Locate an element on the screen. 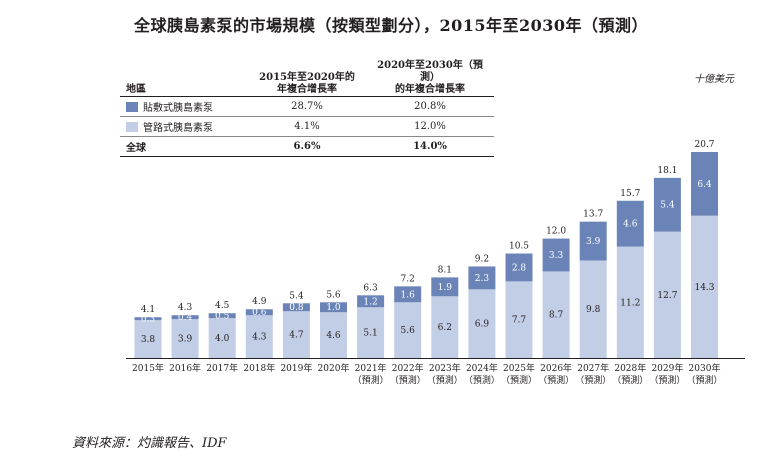  patch-legend-swatch is located at coordinates (132, 107).